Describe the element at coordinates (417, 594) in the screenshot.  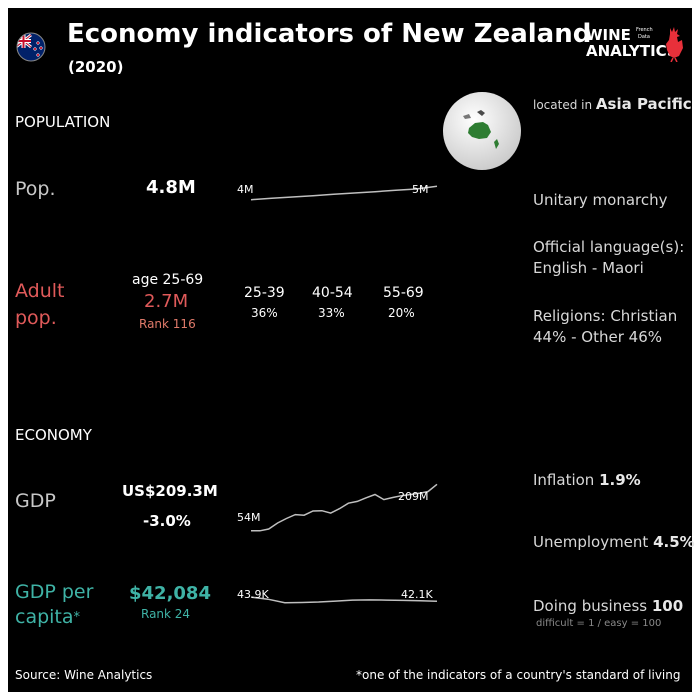
I see `gdpc-spark-end-label: 42.1K` at that location.